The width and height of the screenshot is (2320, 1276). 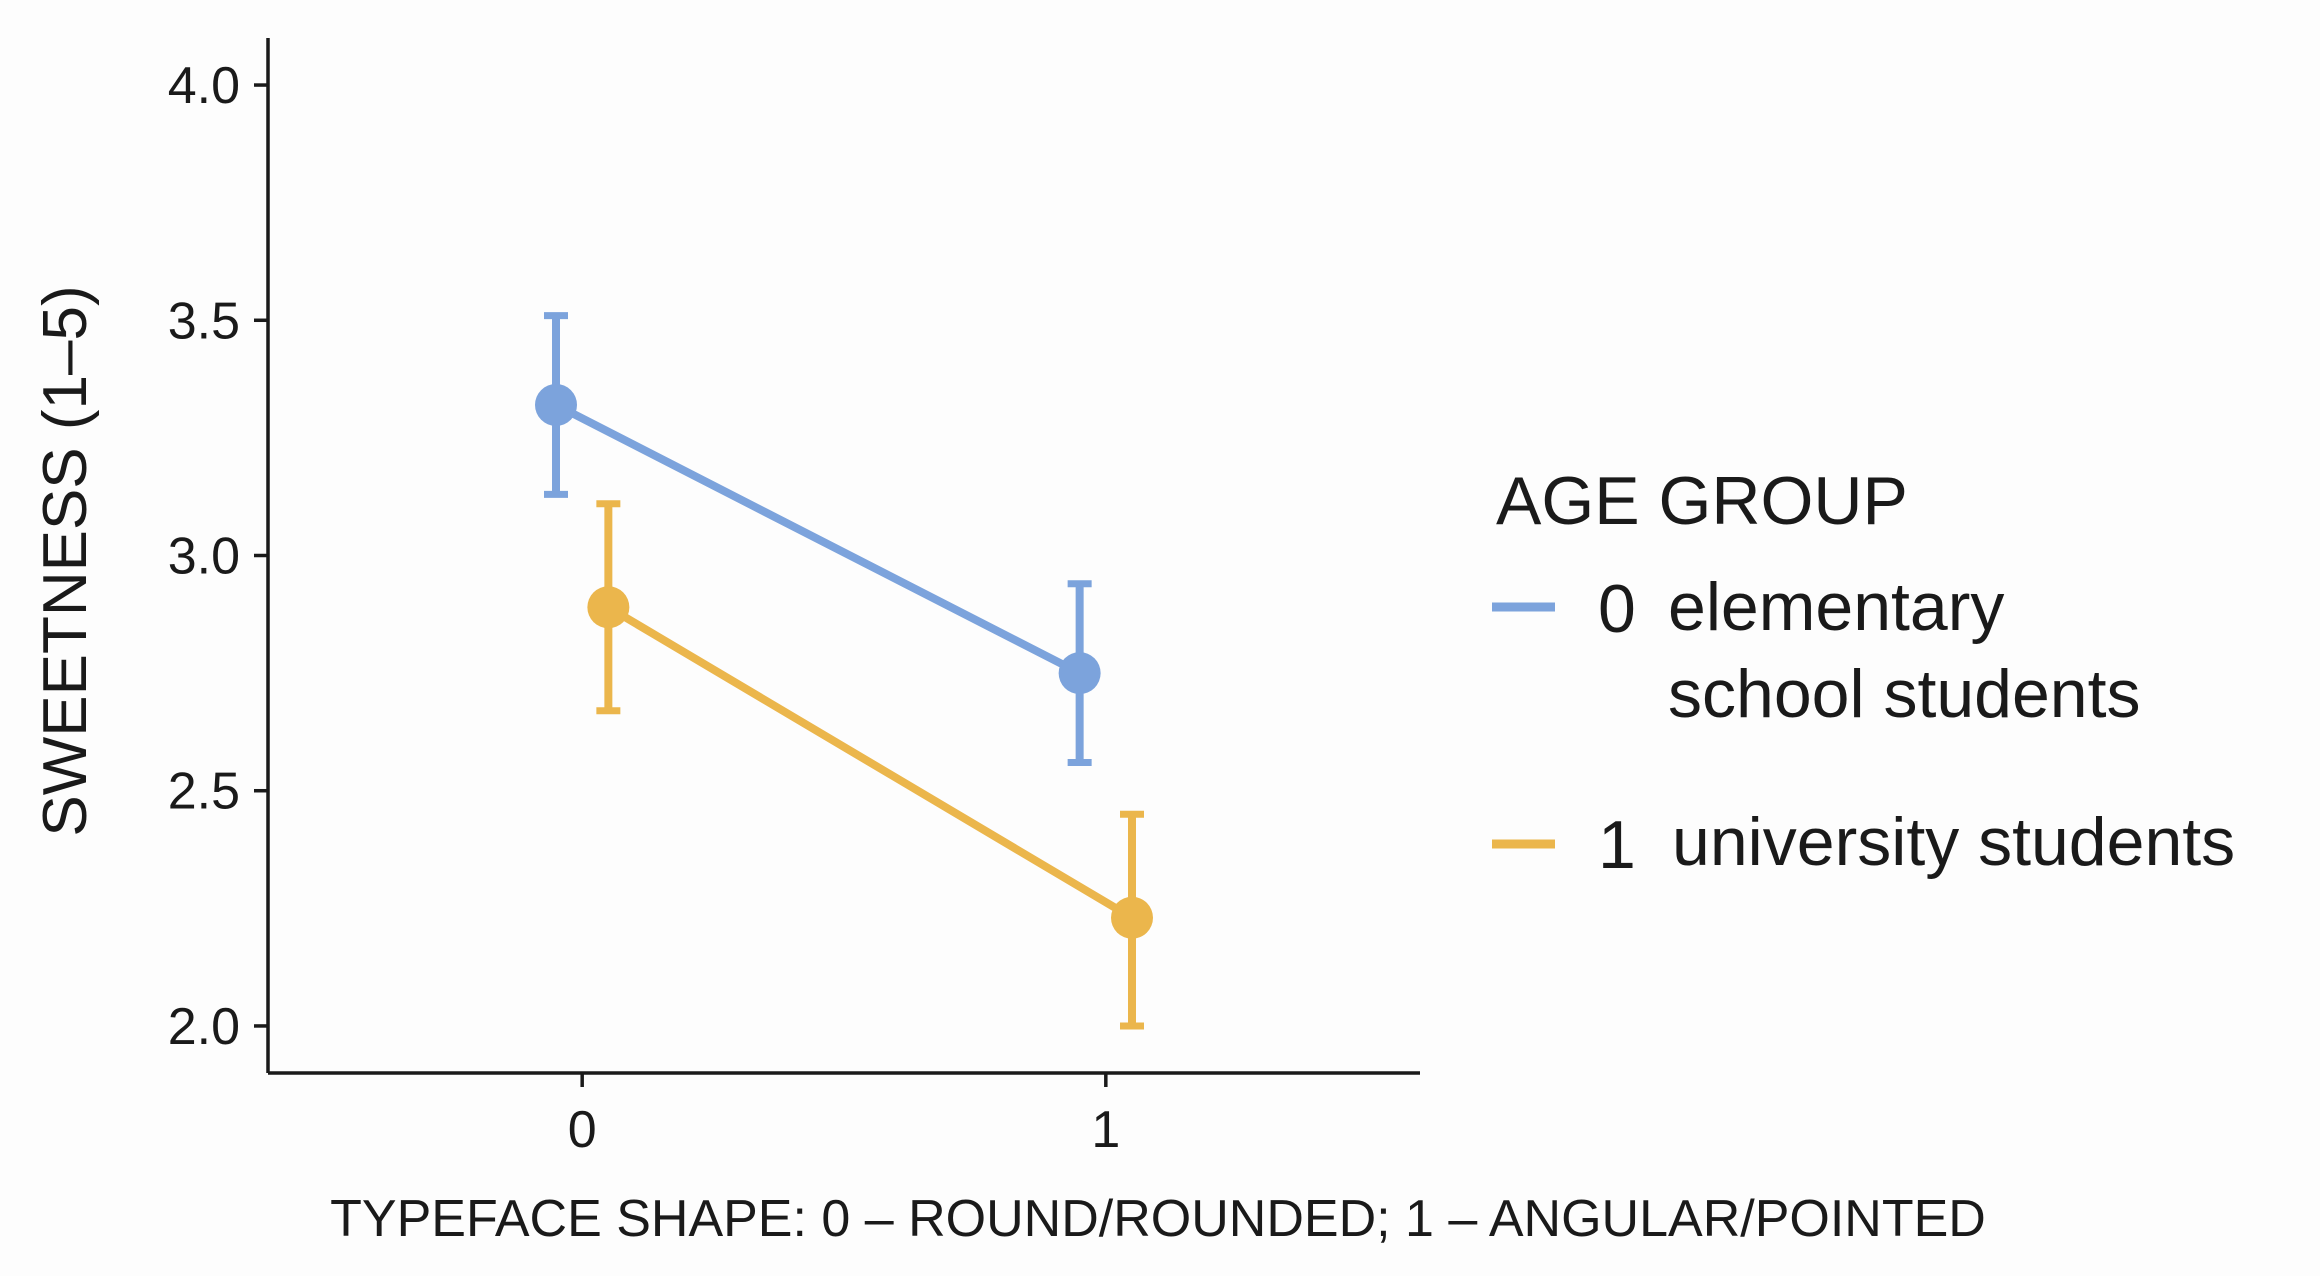 I want to click on x-tick-label: 0, so click(x=582, y=1130).